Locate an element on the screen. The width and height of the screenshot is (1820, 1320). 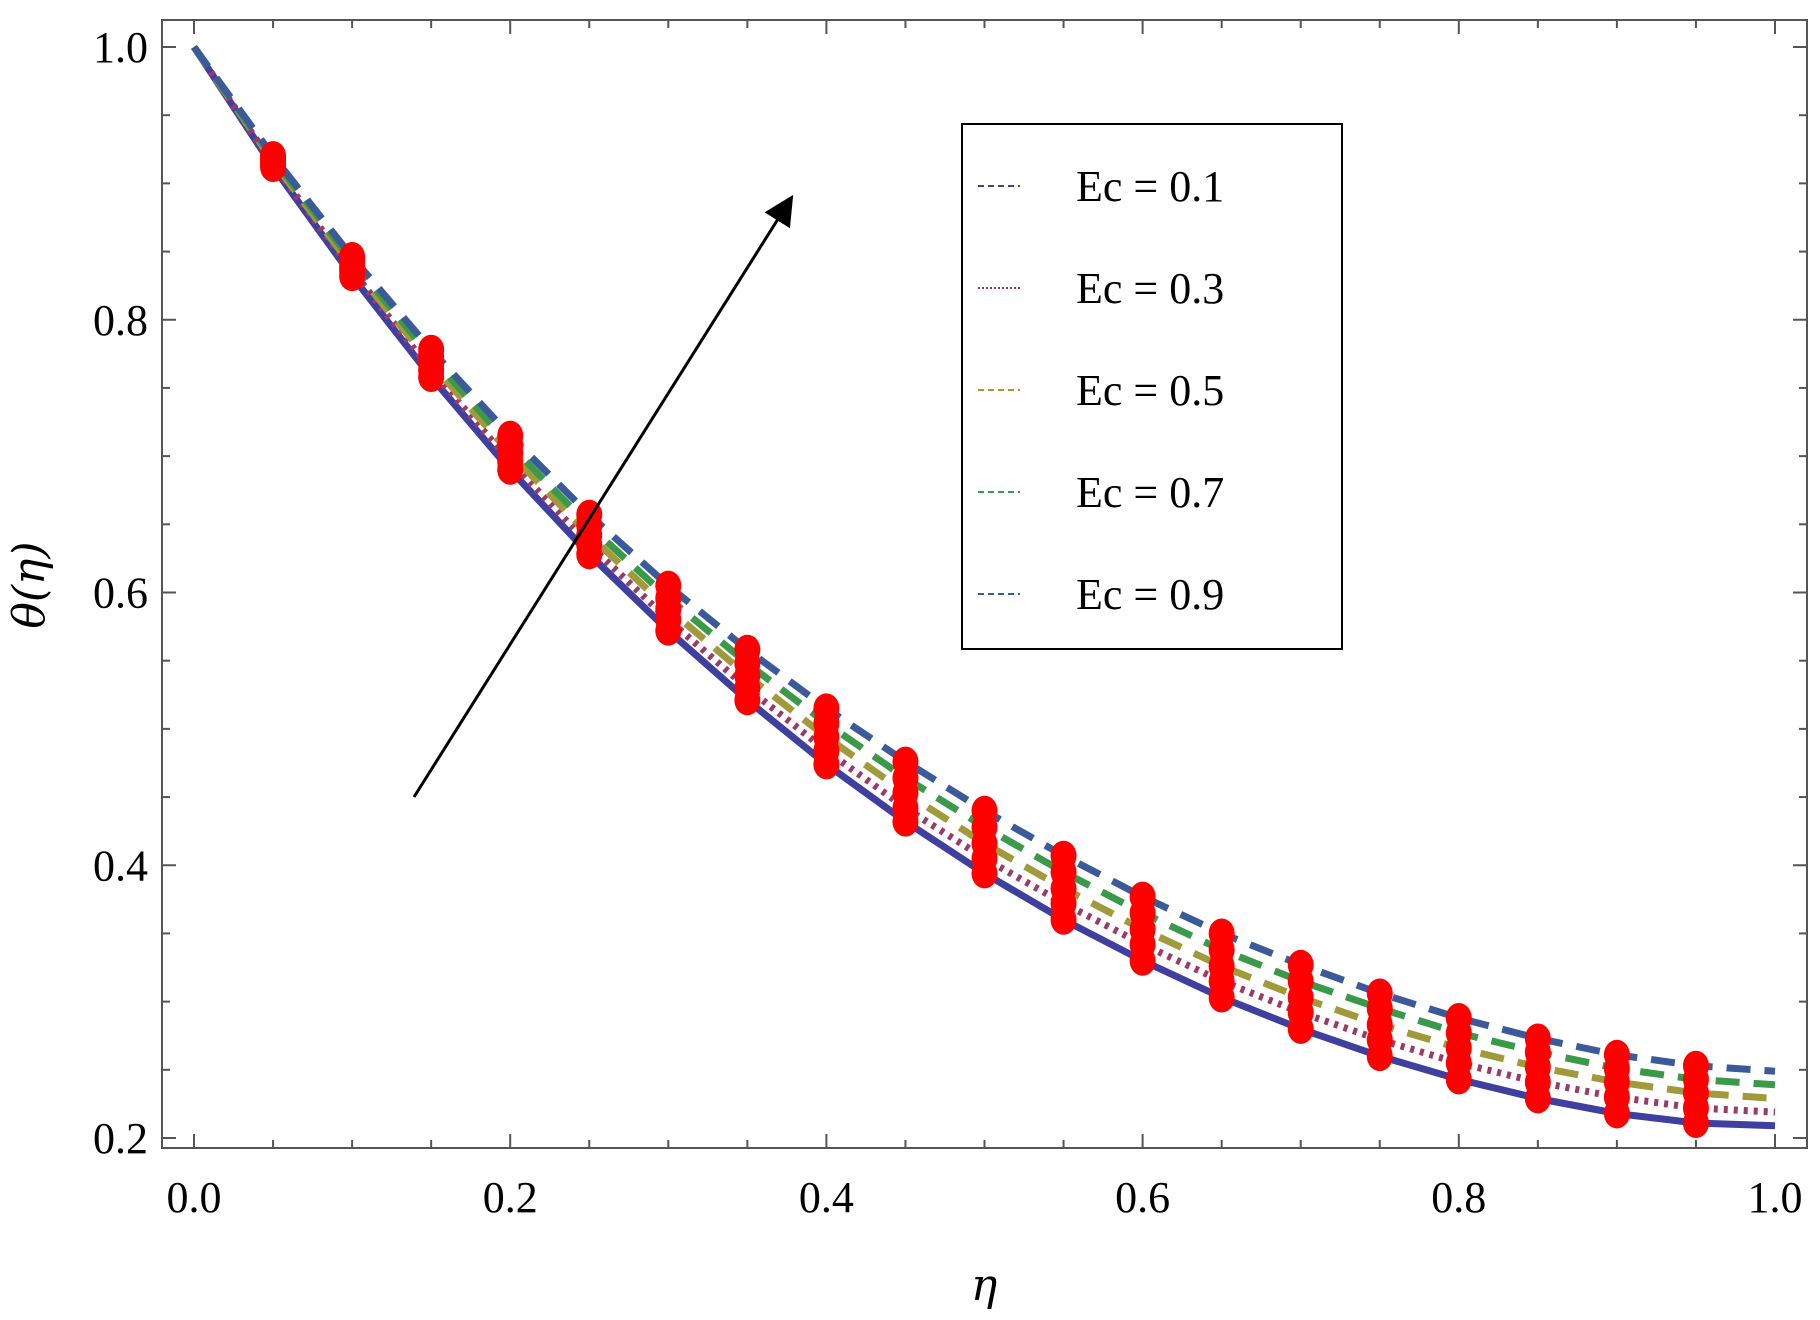
legend: Ec = 0.1 Ec = 0.3 Ec = 0.5 Ec = 0.7 Ec = 0.9 is located at coordinates (1152, 386).